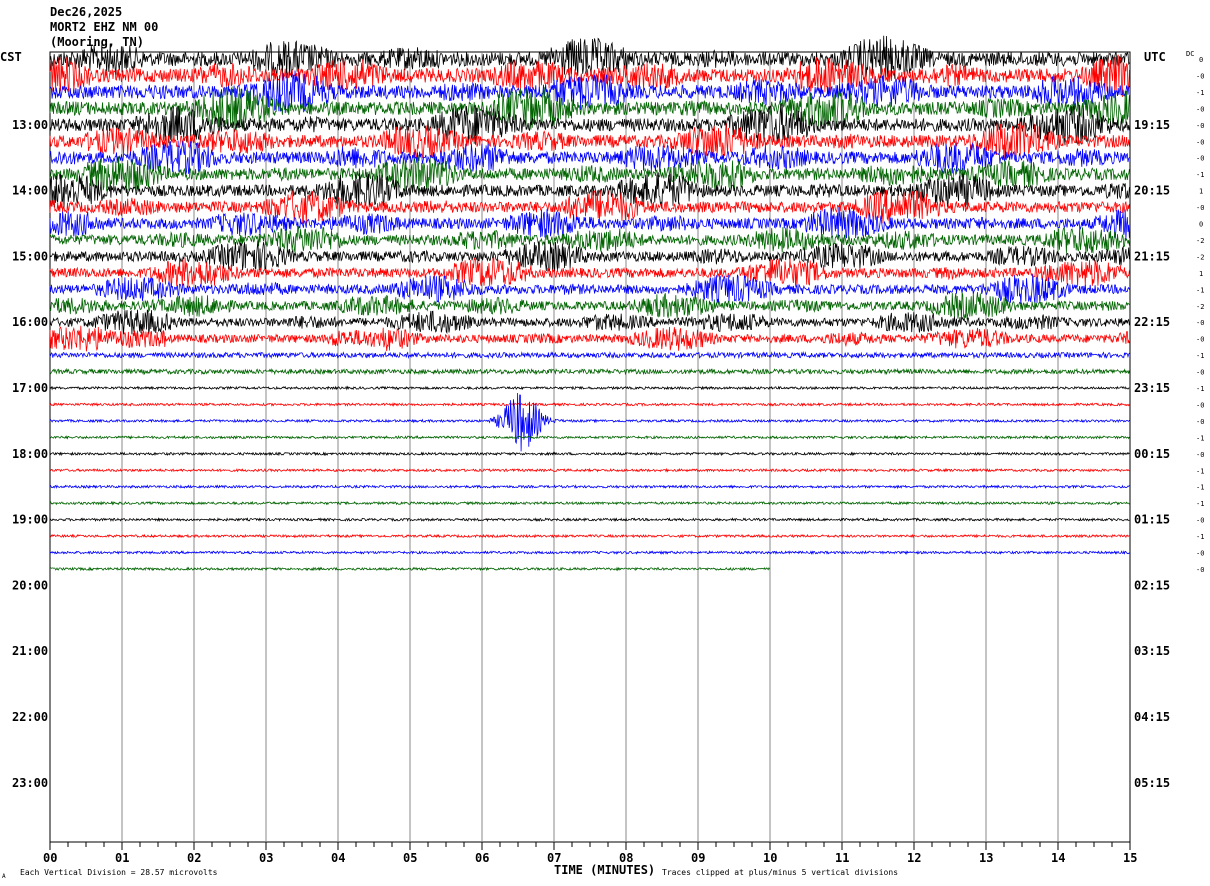  Describe the element at coordinates (1152, 520) in the screenshot. I see `utc-hour-label: 01:15` at that location.